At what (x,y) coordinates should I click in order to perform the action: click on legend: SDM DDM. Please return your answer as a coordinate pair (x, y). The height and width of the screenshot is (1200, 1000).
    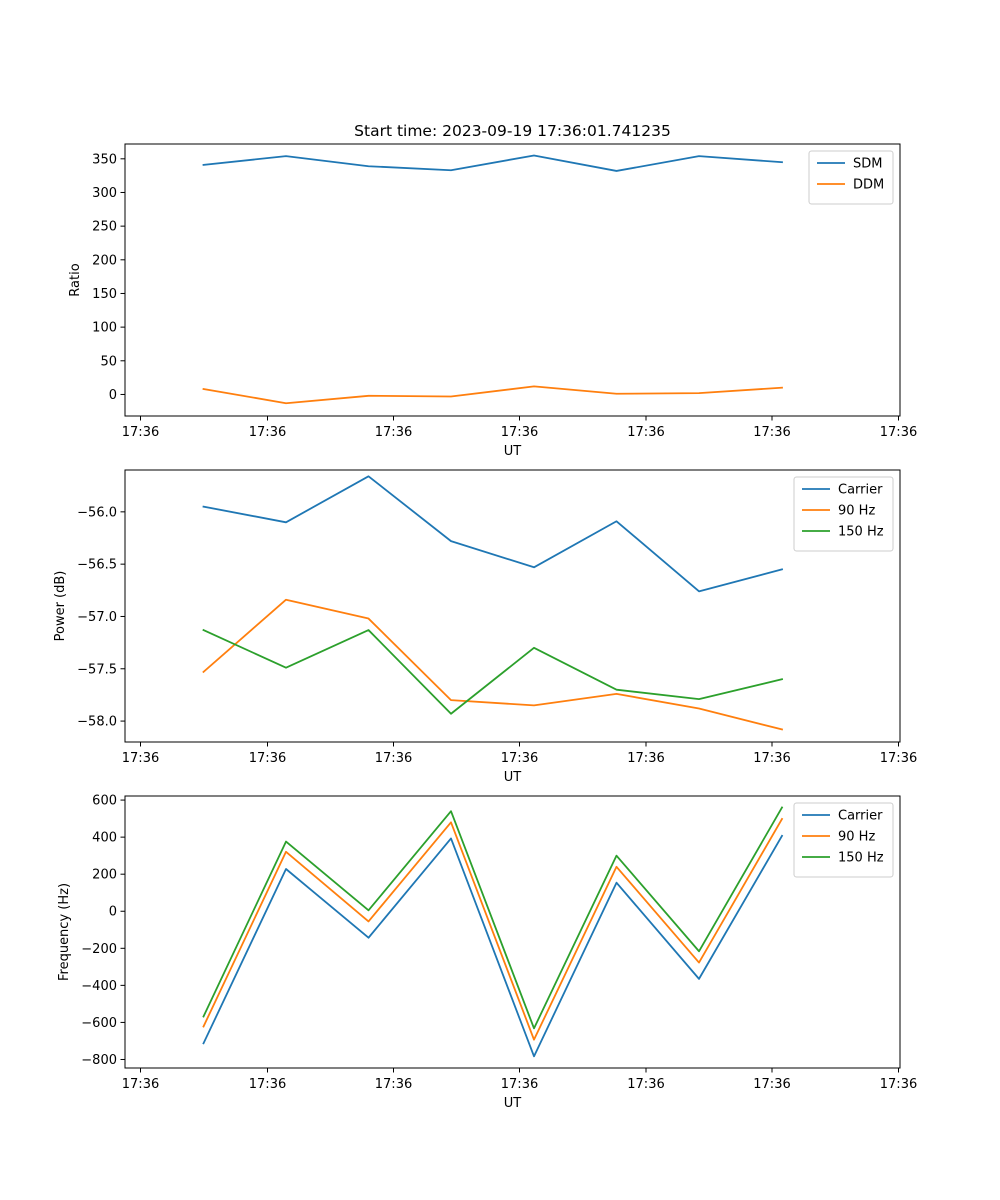
    Looking at the image, I should click on (851, 177).